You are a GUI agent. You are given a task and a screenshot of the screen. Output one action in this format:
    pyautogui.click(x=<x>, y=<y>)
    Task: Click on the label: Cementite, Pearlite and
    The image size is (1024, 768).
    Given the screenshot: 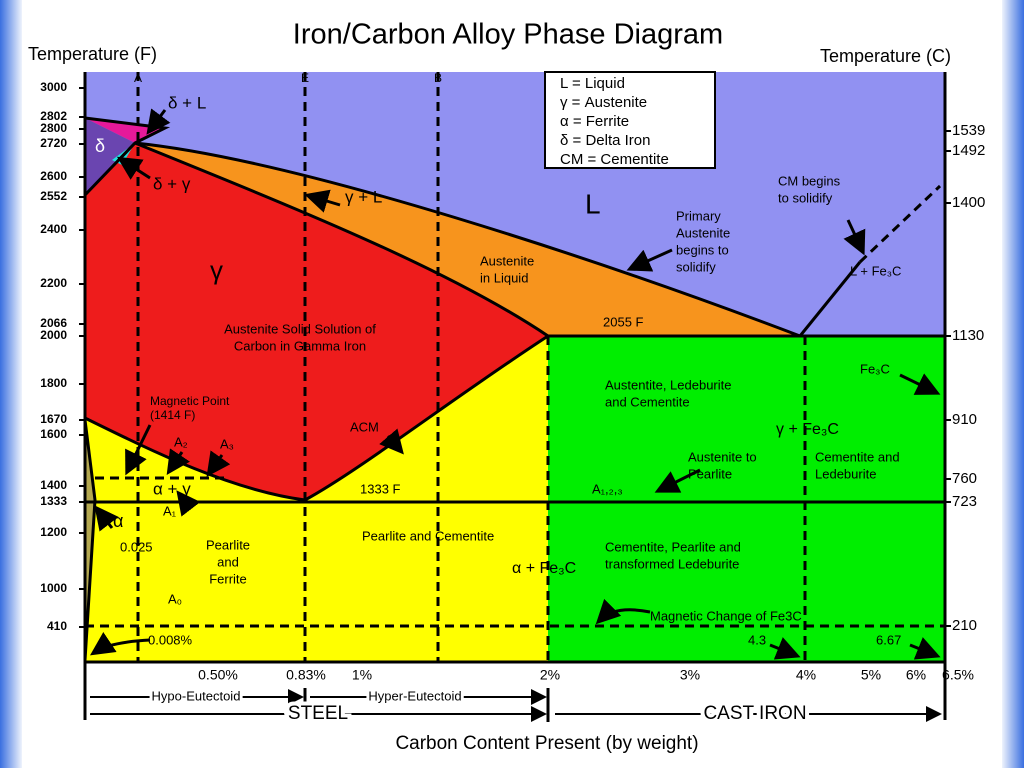 What is the action you would take?
    pyautogui.click(x=673, y=546)
    